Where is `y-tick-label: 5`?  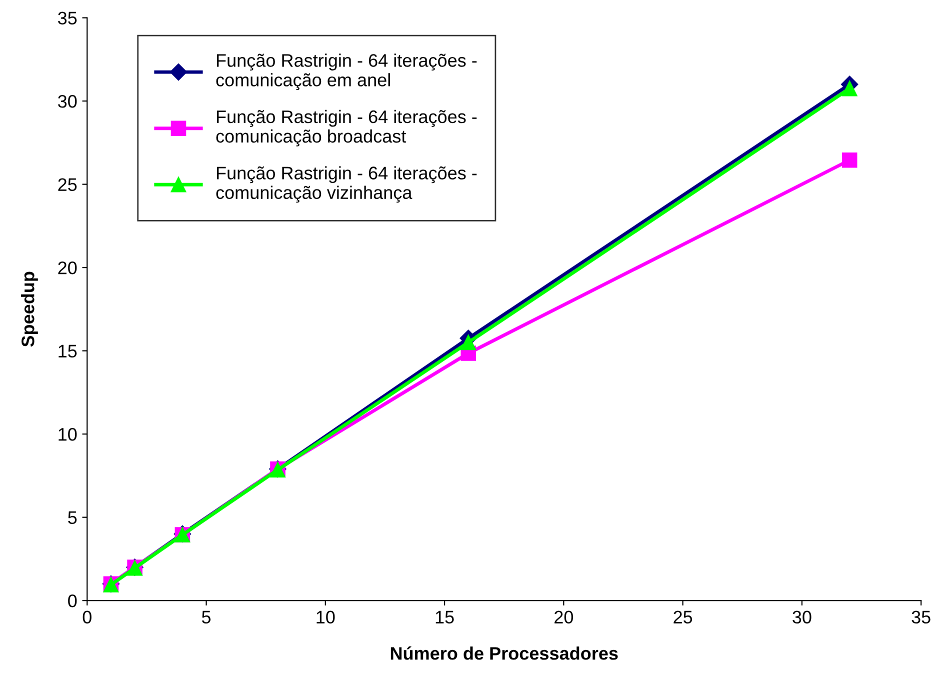 y-tick-label: 5 is located at coordinates (72, 517).